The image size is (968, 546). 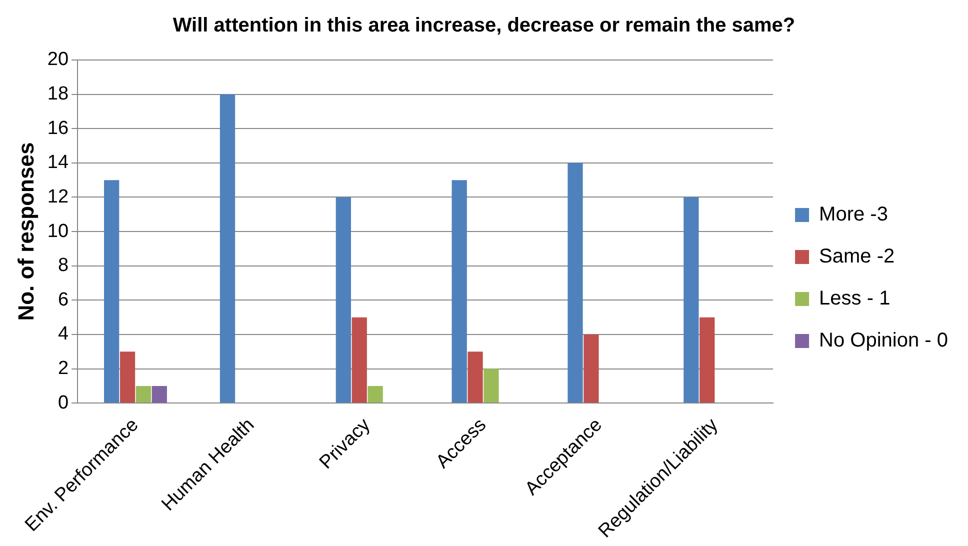 What do you see at coordinates (63, 265) in the screenshot?
I see `y-tick-label: 8` at bounding box center [63, 265].